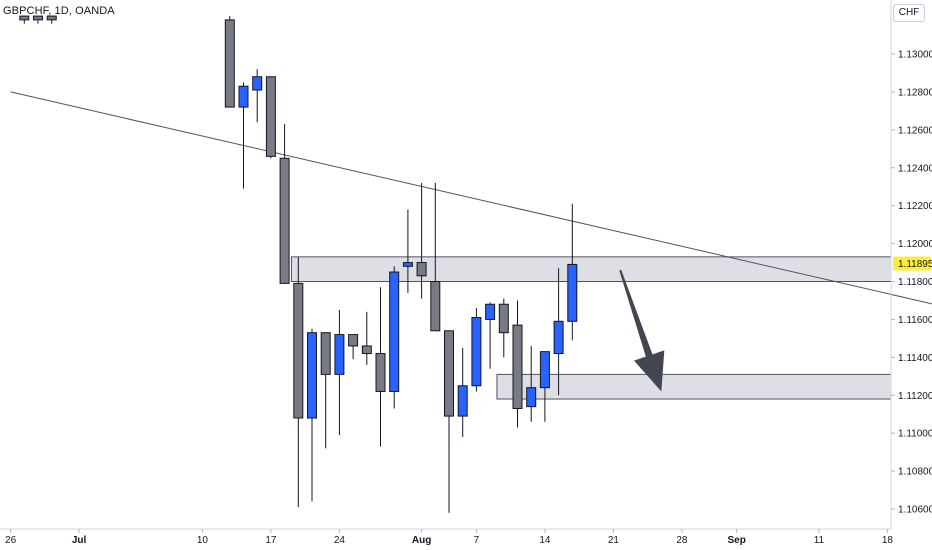 Image resolution: width=932 pixels, height=550 pixels. I want to click on price-tick-label: 1.10600, so click(915, 510).